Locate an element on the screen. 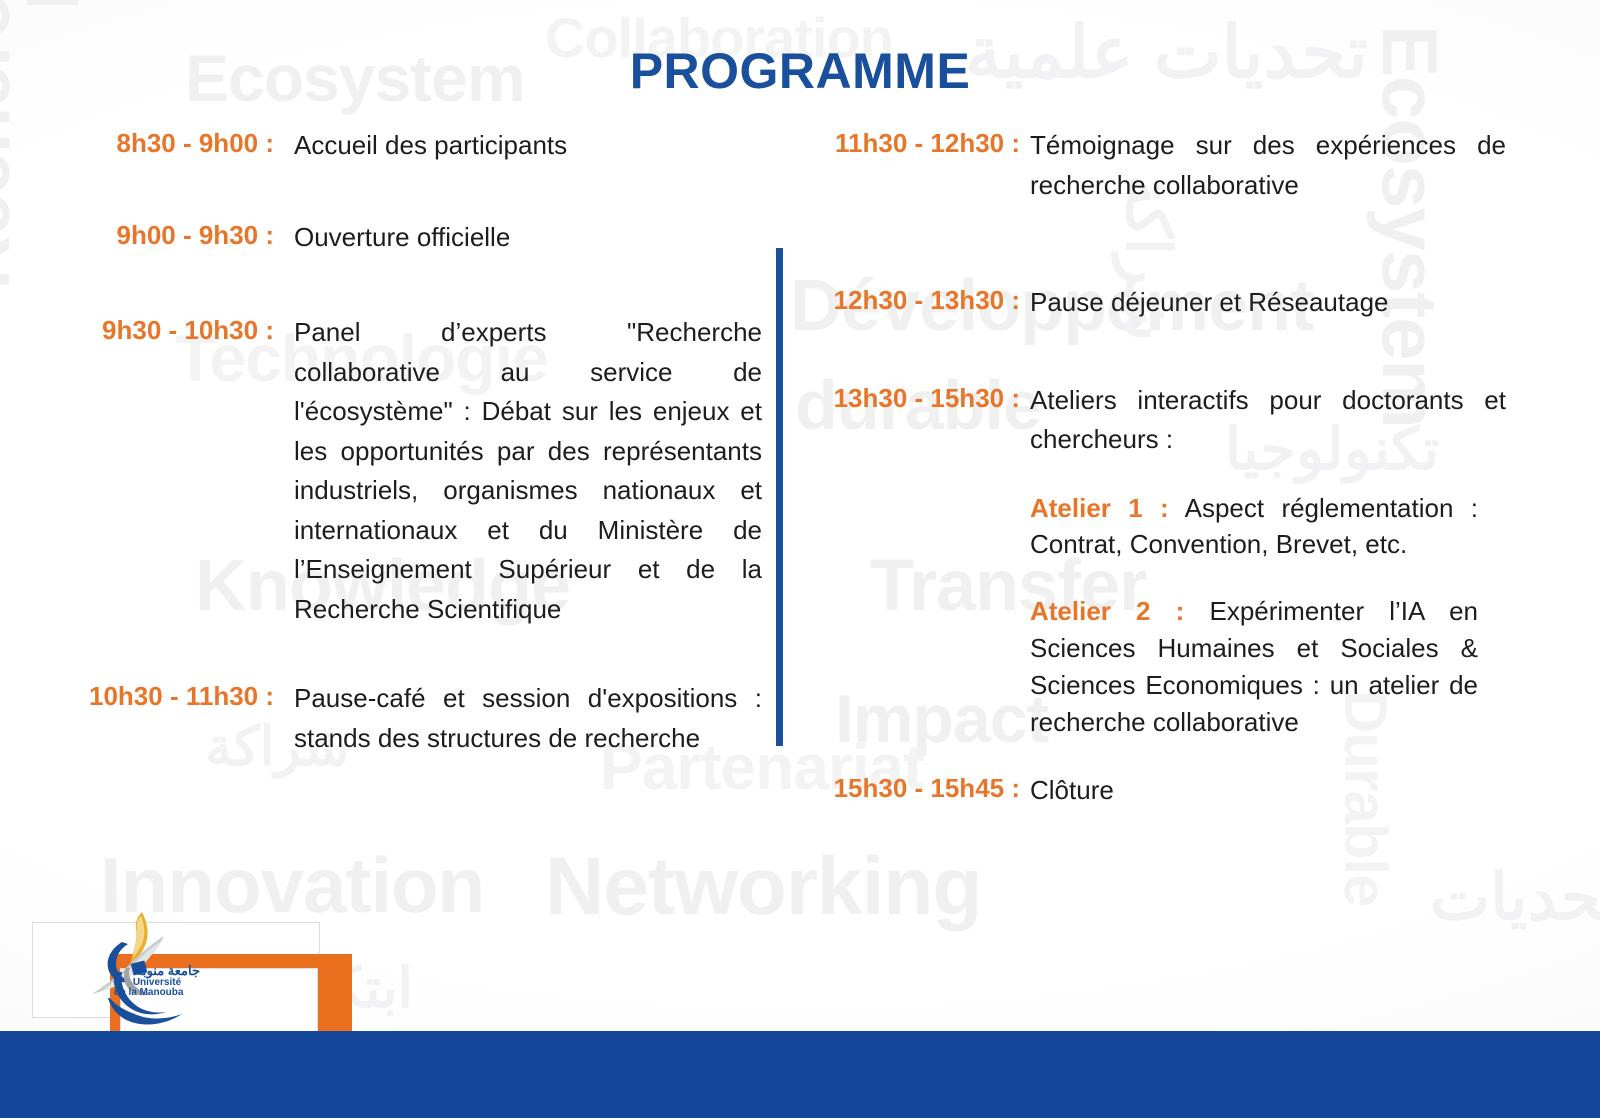 This screenshot has width=1600, height=1118. university-logo: جامعة منوبة Université de la Manouba is located at coordinates (192, 974).